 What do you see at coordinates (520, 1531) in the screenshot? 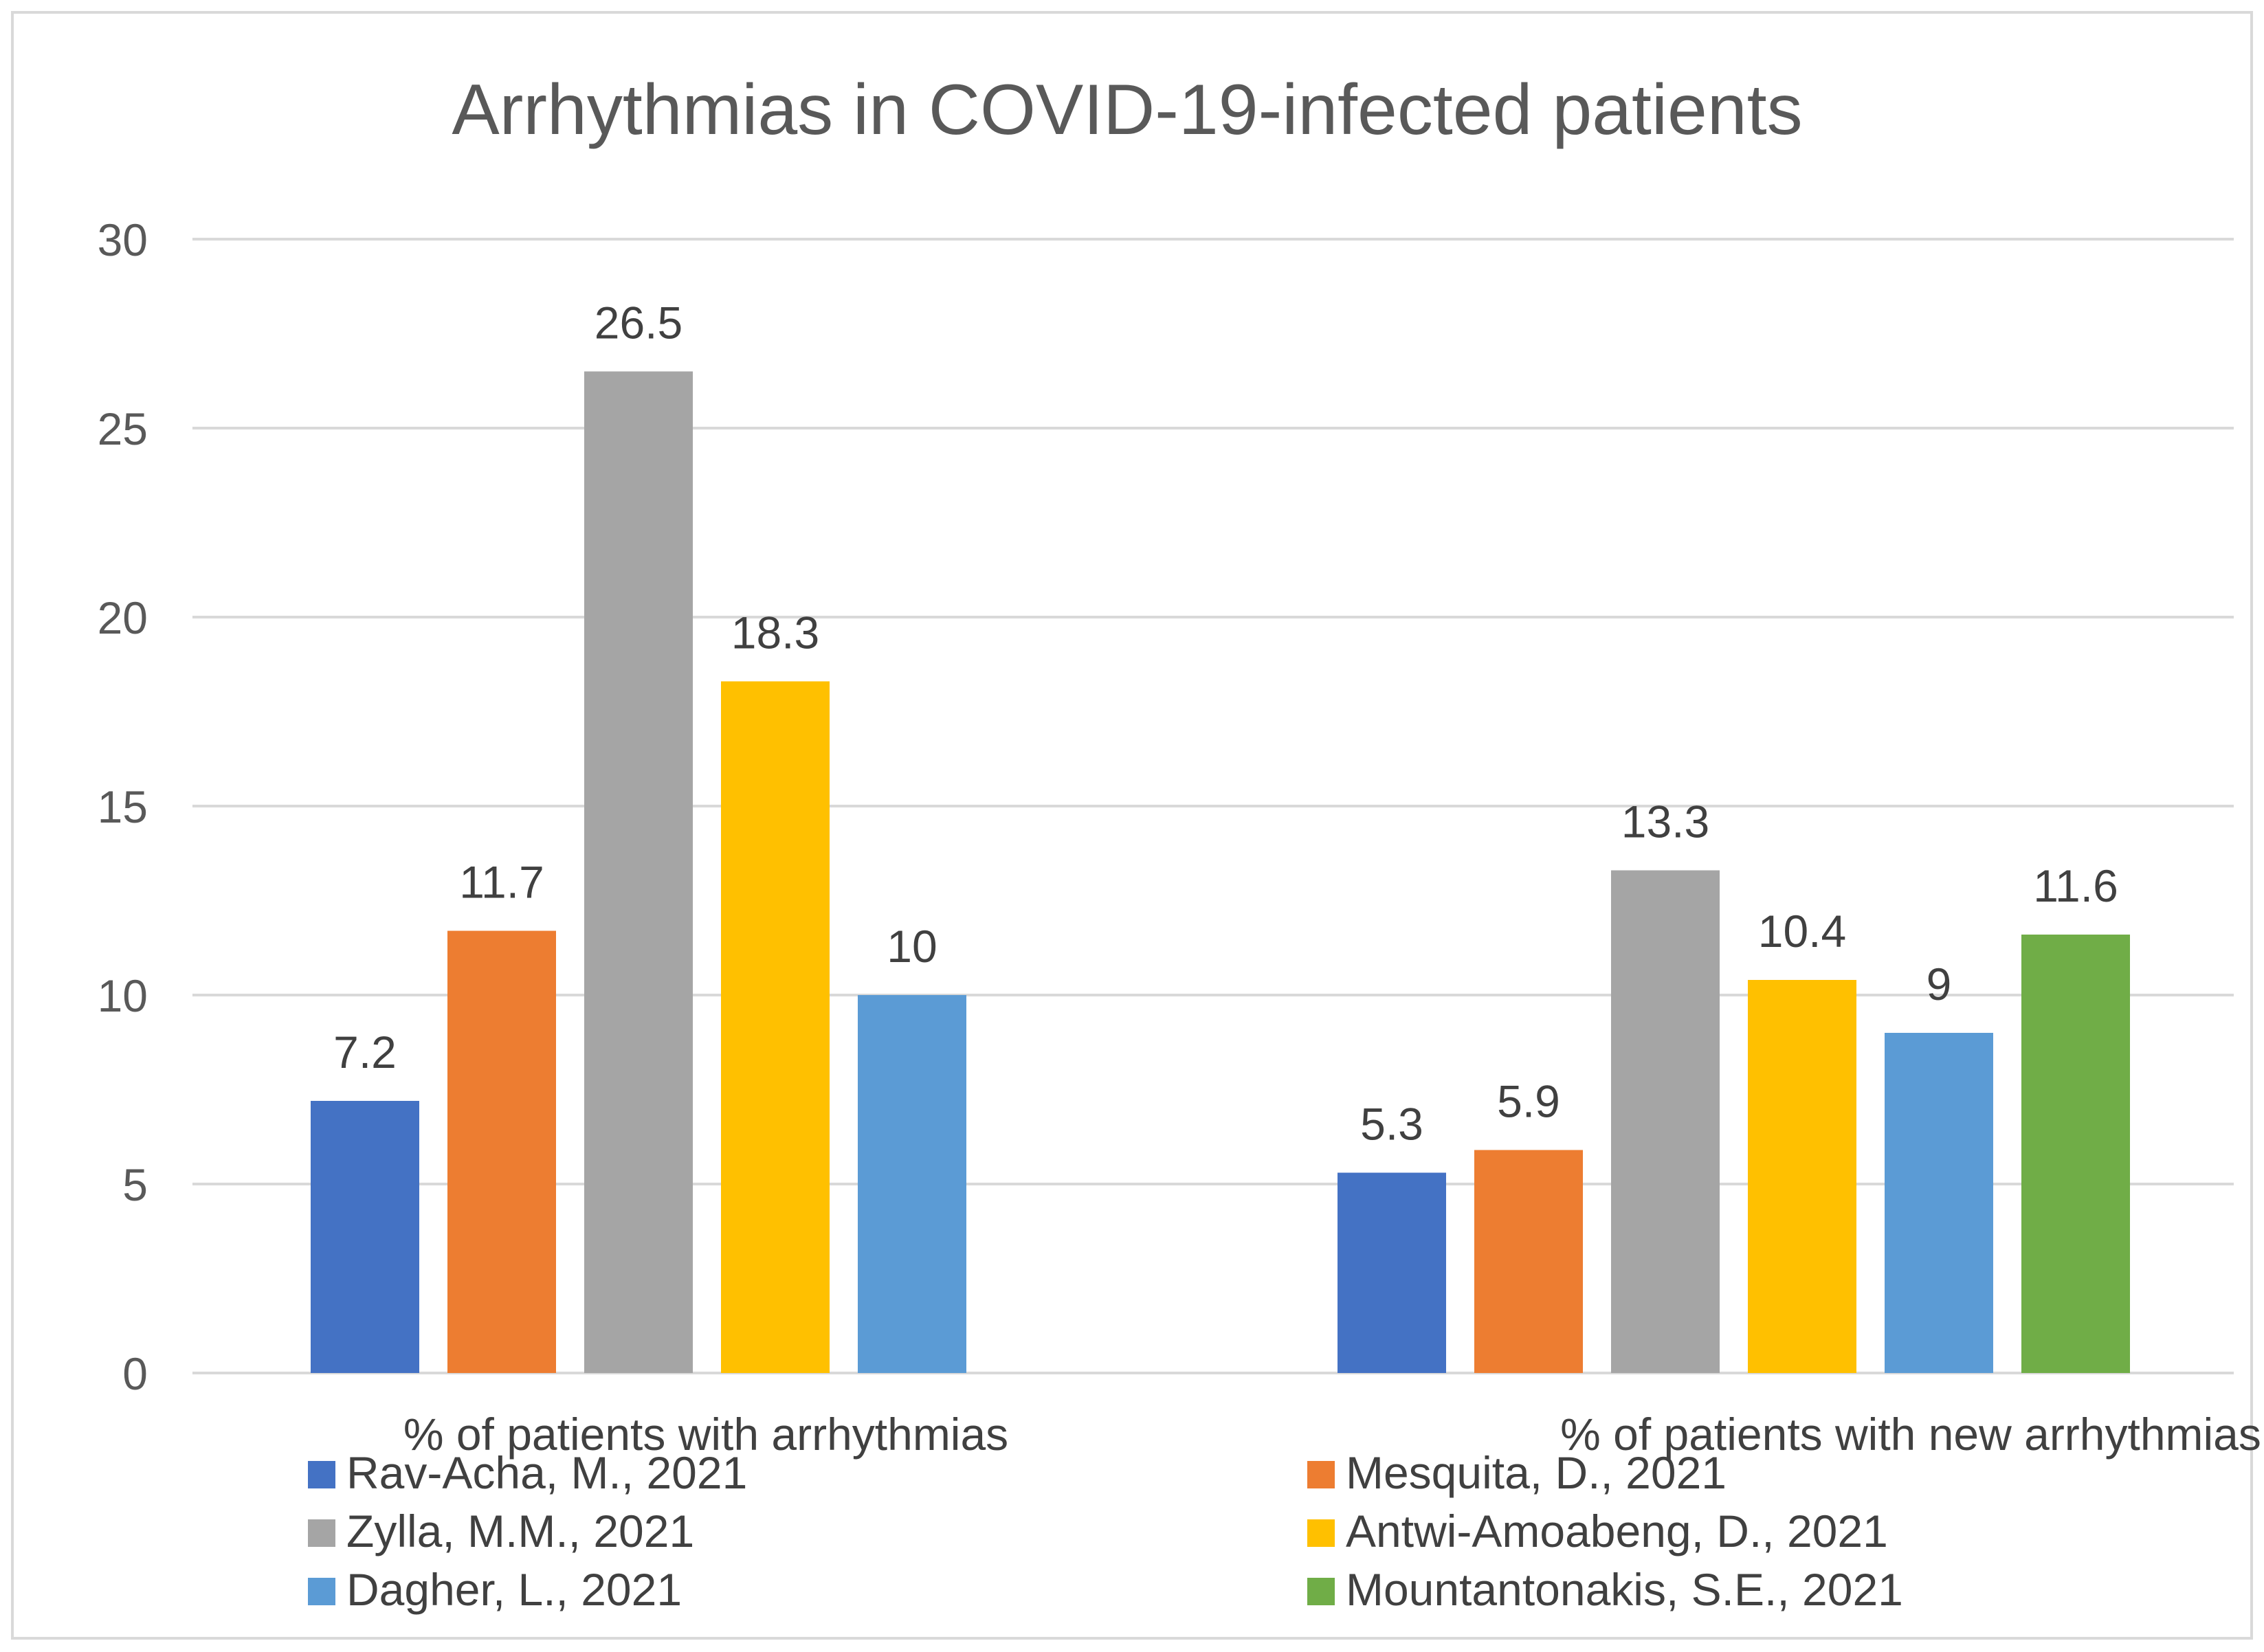
I see `legend-label: Zylla, M.M., 2021` at bounding box center [520, 1531].